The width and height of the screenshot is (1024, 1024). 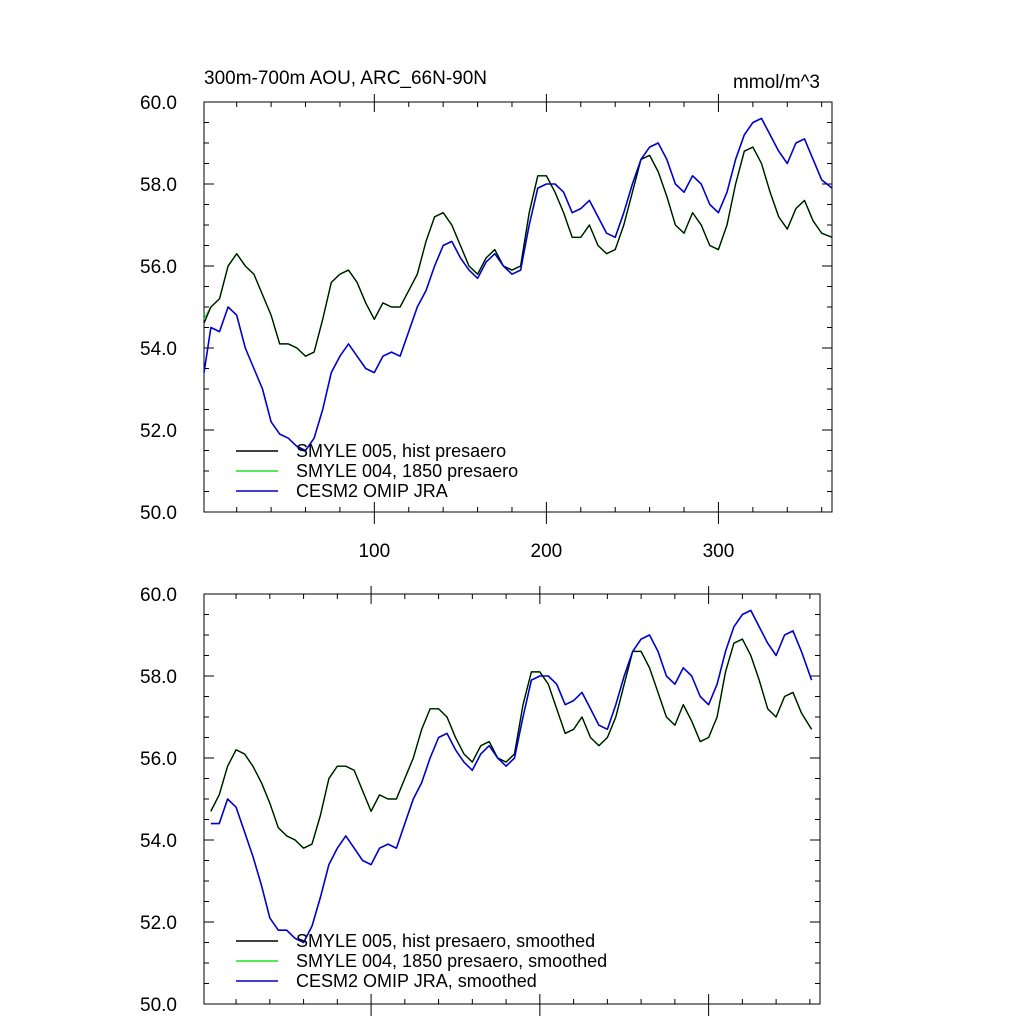 I want to click on legend-label: SMYLE 004, 1850 presaero, smoothed, so click(x=451, y=961).